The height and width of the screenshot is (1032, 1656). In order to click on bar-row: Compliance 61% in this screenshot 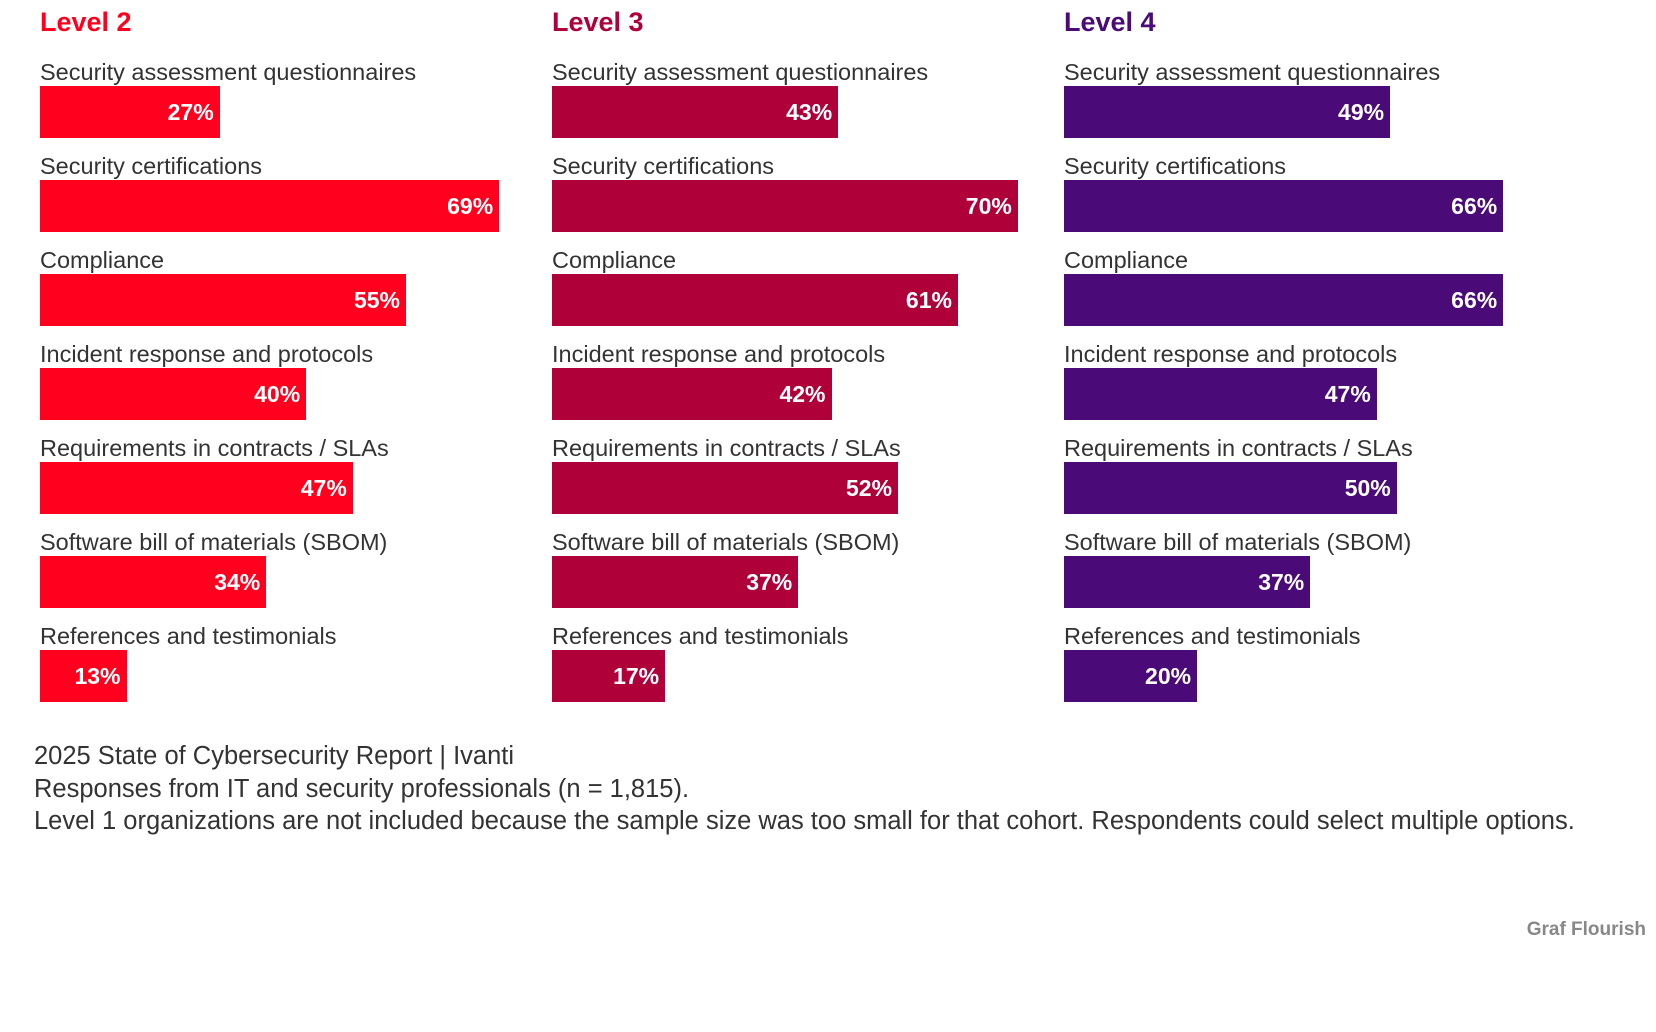, I will do `click(802, 293)`.